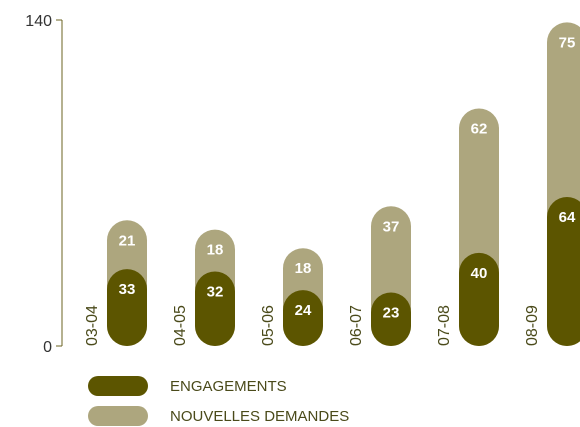  Describe the element at coordinates (532, 325) in the screenshot. I see `category-label: 08-09` at that location.